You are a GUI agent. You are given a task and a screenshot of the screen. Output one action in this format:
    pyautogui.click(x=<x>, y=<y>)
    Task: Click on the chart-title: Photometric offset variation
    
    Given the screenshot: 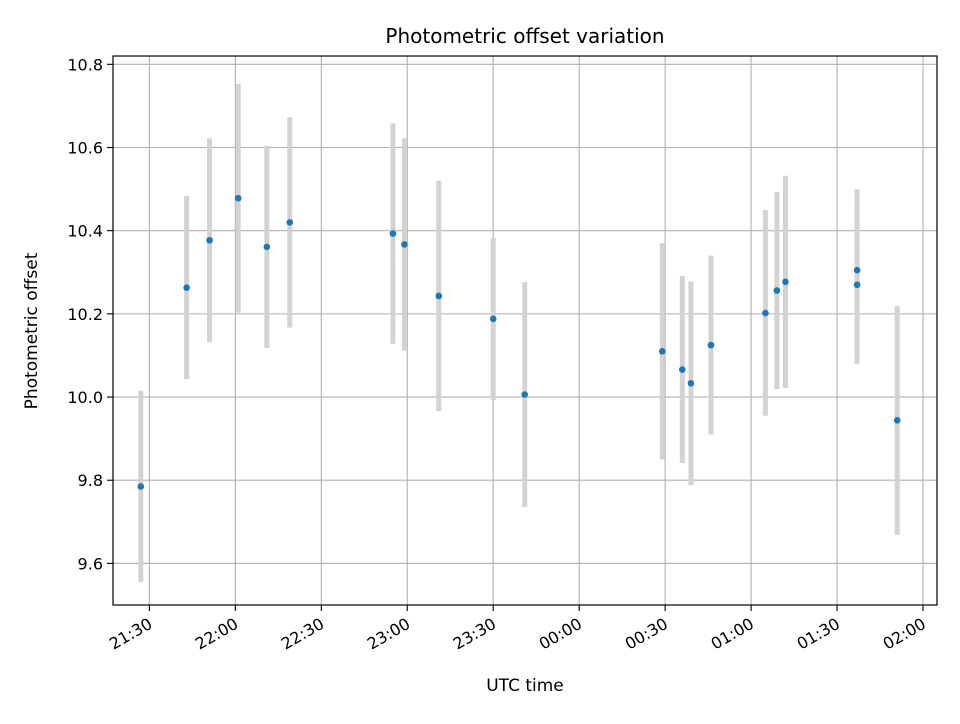 What is the action you would take?
    pyautogui.click(x=524, y=36)
    